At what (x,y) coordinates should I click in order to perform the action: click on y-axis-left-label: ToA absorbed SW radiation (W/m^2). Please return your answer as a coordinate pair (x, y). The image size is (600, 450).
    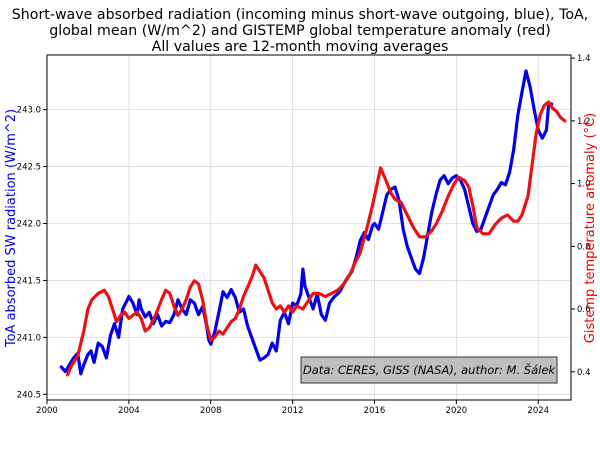
    Looking at the image, I should click on (11, 228).